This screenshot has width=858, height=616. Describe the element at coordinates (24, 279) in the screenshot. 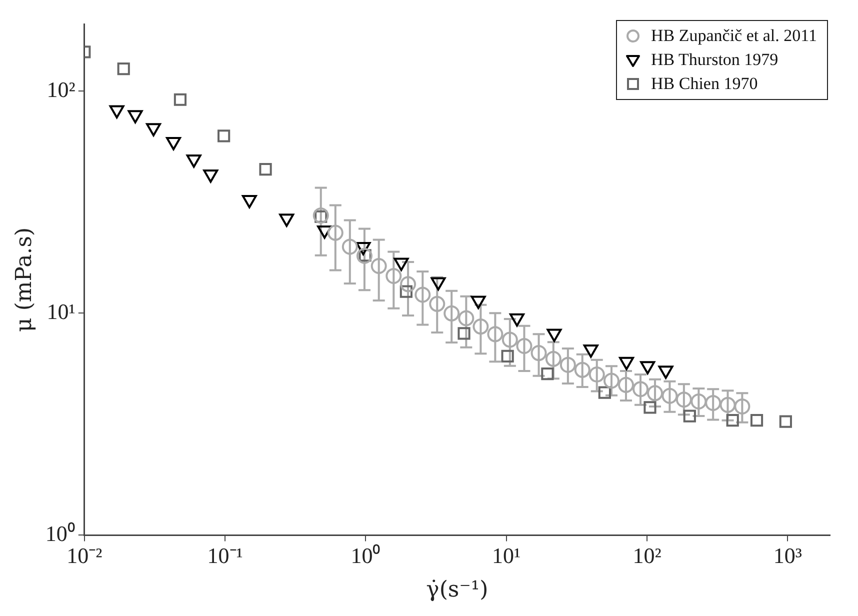

I see `y-axis-title: μ (mPa.s)` at that location.